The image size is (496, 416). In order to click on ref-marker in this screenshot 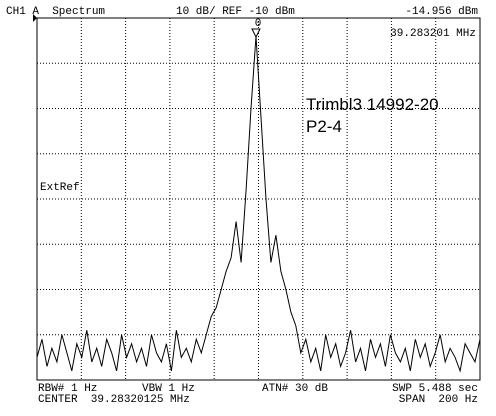, I will do `click(35, 18)`.